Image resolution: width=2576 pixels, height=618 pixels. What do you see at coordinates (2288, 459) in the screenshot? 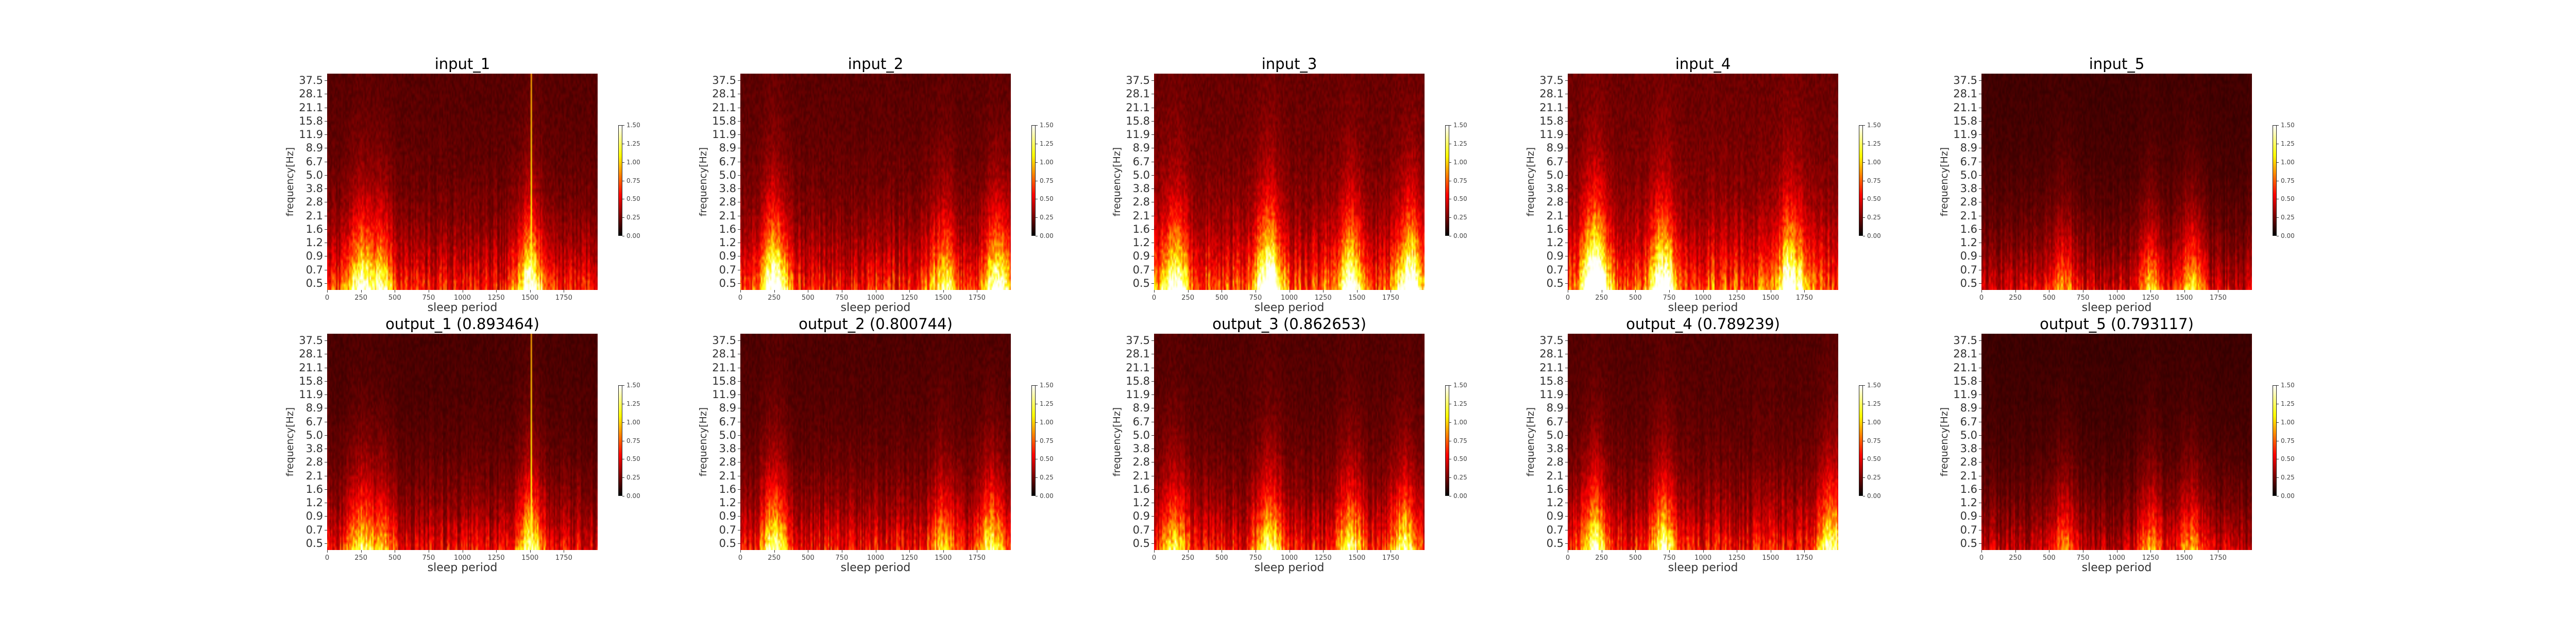
I see `colorbar-tick-label: 0.50` at bounding box center [2288, 459].